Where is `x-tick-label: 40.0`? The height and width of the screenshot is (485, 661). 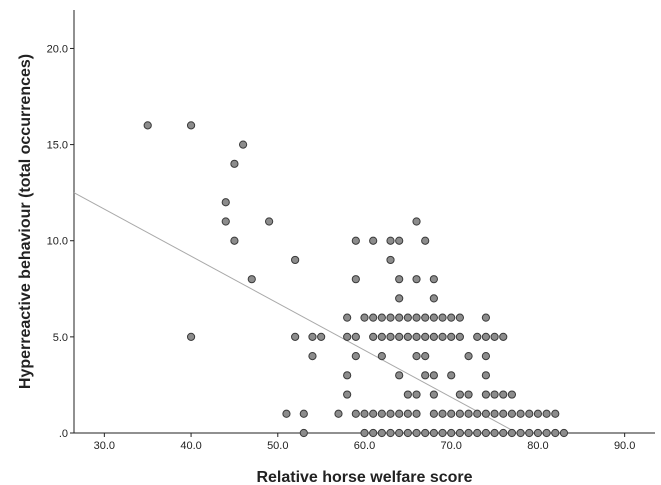
x-tick-label: 40.0 is located at coordinates (190, 446).